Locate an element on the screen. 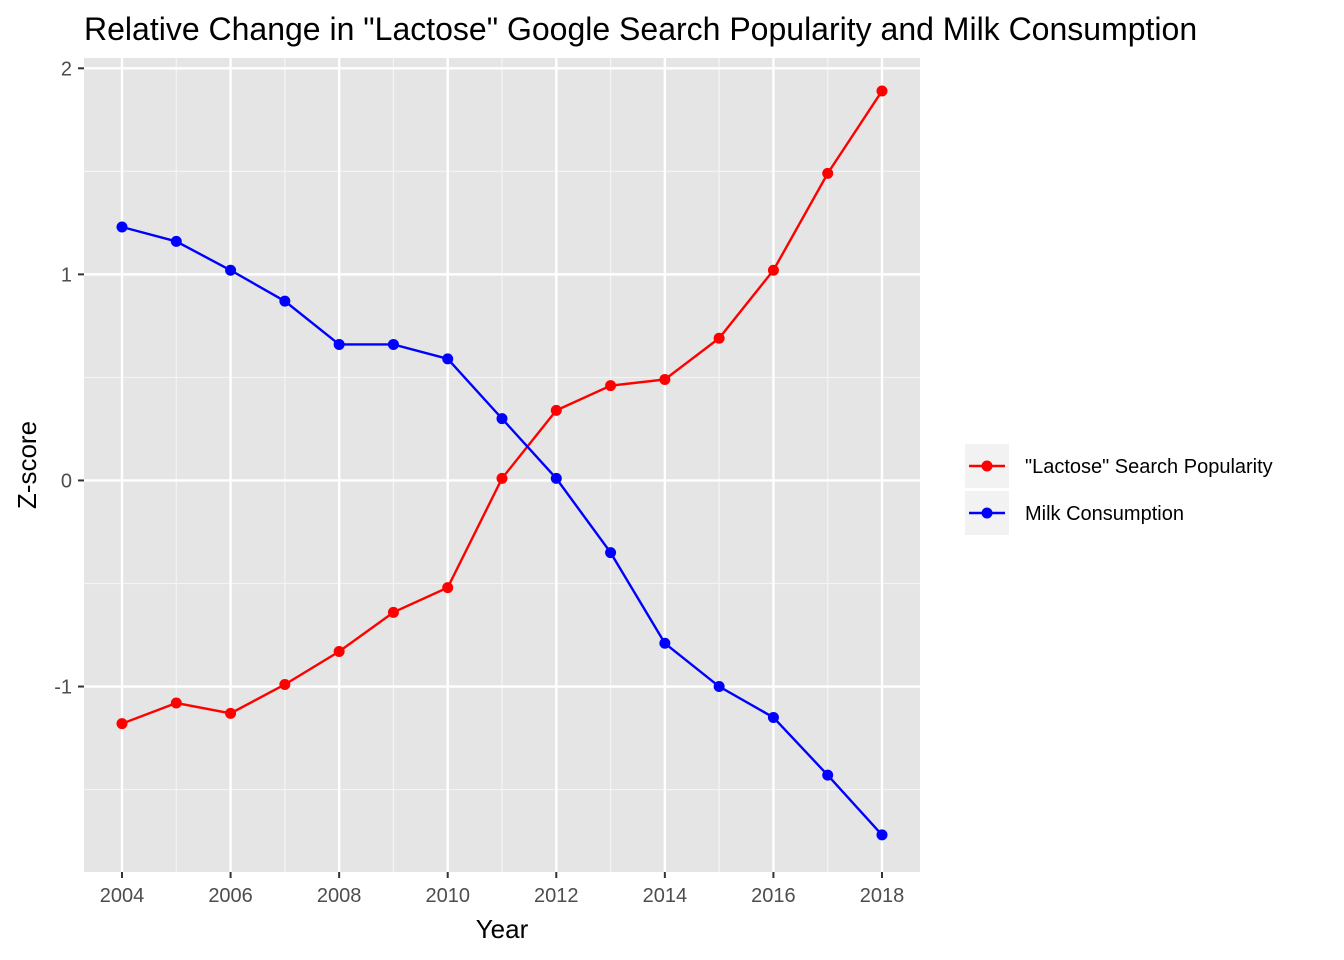 The height and width of the screenshot is (960, 1344). x-tick-label: 2008 is located at coordinates (339, 896).